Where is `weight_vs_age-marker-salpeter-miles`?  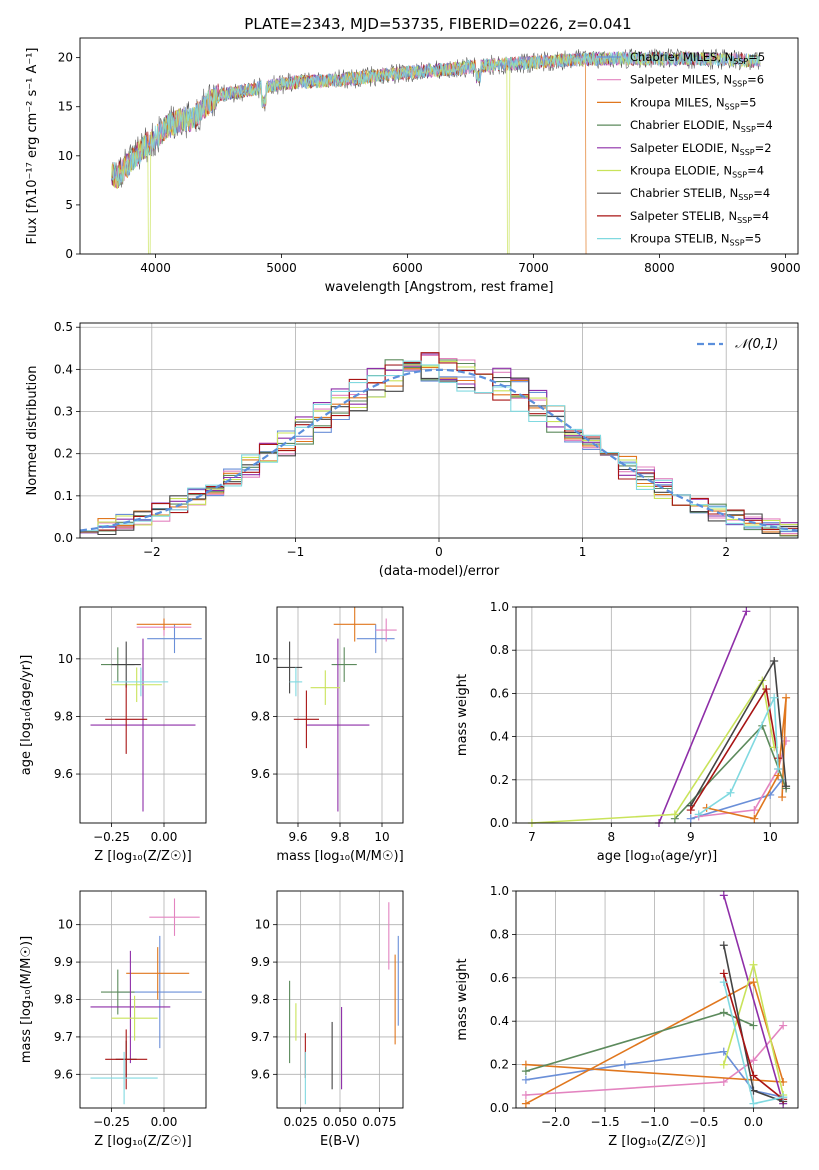
weight_vs_age-marker-salpeter-miles is located at coordinates (786, 740).